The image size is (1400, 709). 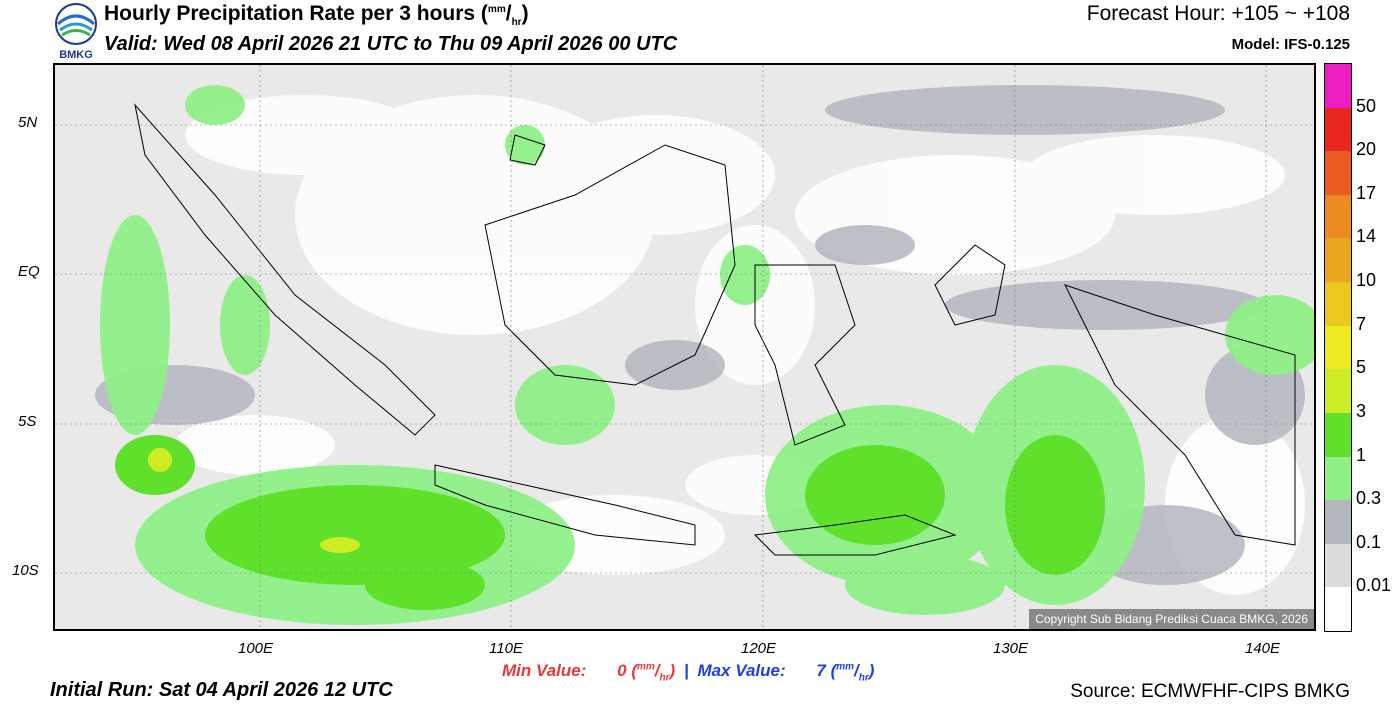 What do you see at coordinates (1366, 149) in the screenshot?
I see `colorbar-label: 20` at bounding box center [1366, 149].